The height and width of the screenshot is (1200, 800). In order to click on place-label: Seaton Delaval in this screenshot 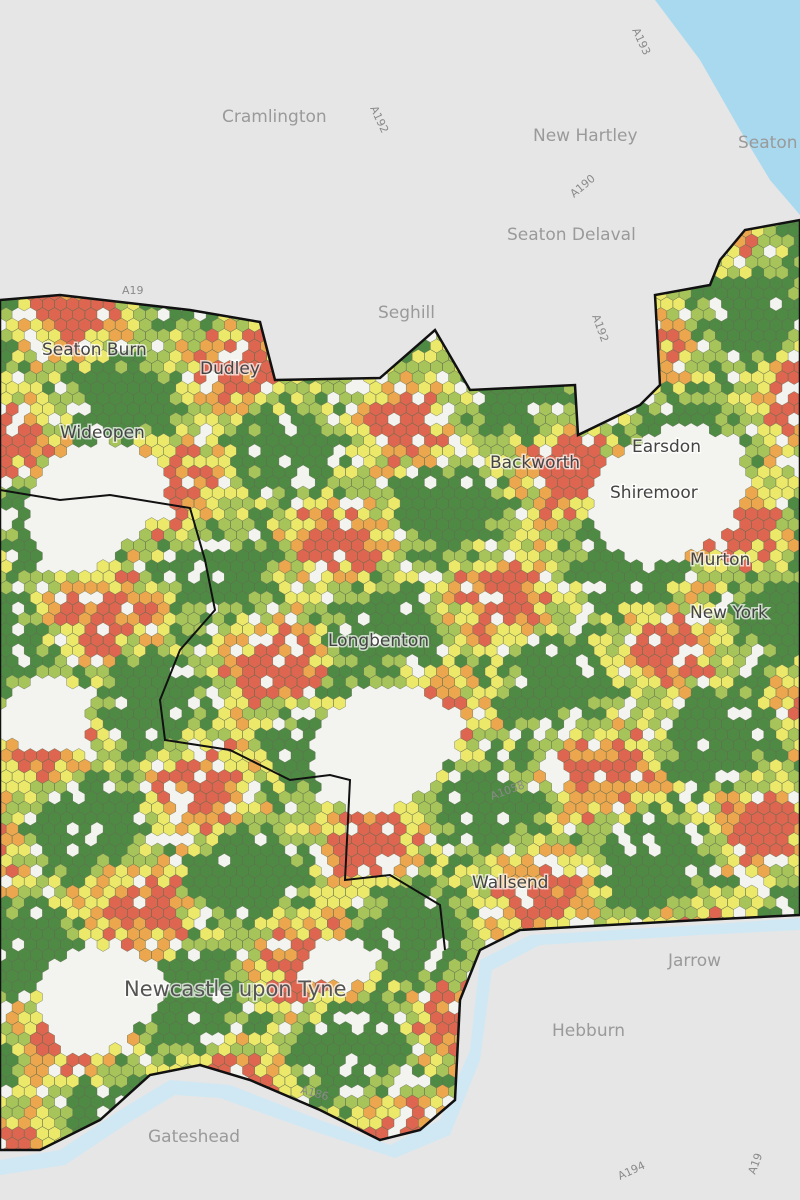, I will do `click(571, 235)`.